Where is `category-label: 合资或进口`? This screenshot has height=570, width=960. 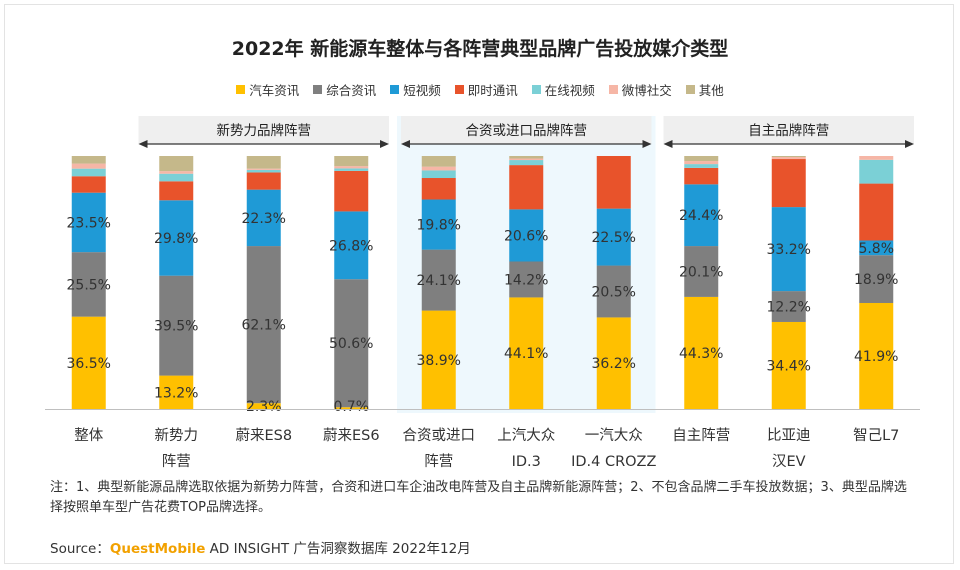 category-label: 合资或进口 is located at coordinates (439, 435).